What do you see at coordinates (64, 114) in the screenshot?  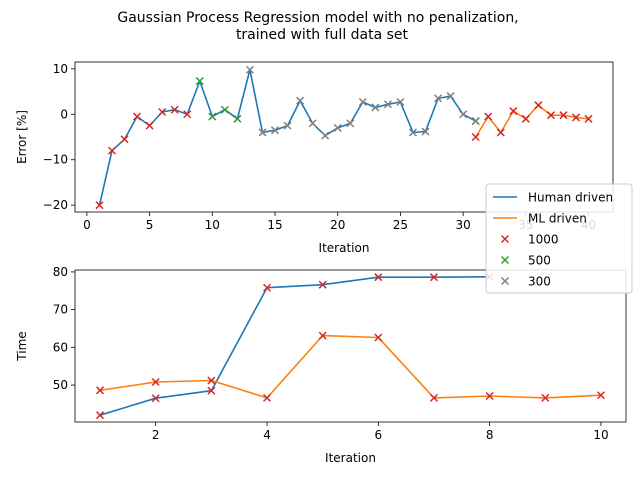 I see `error-ytick-label: 0` at bounding box center [64, 114].